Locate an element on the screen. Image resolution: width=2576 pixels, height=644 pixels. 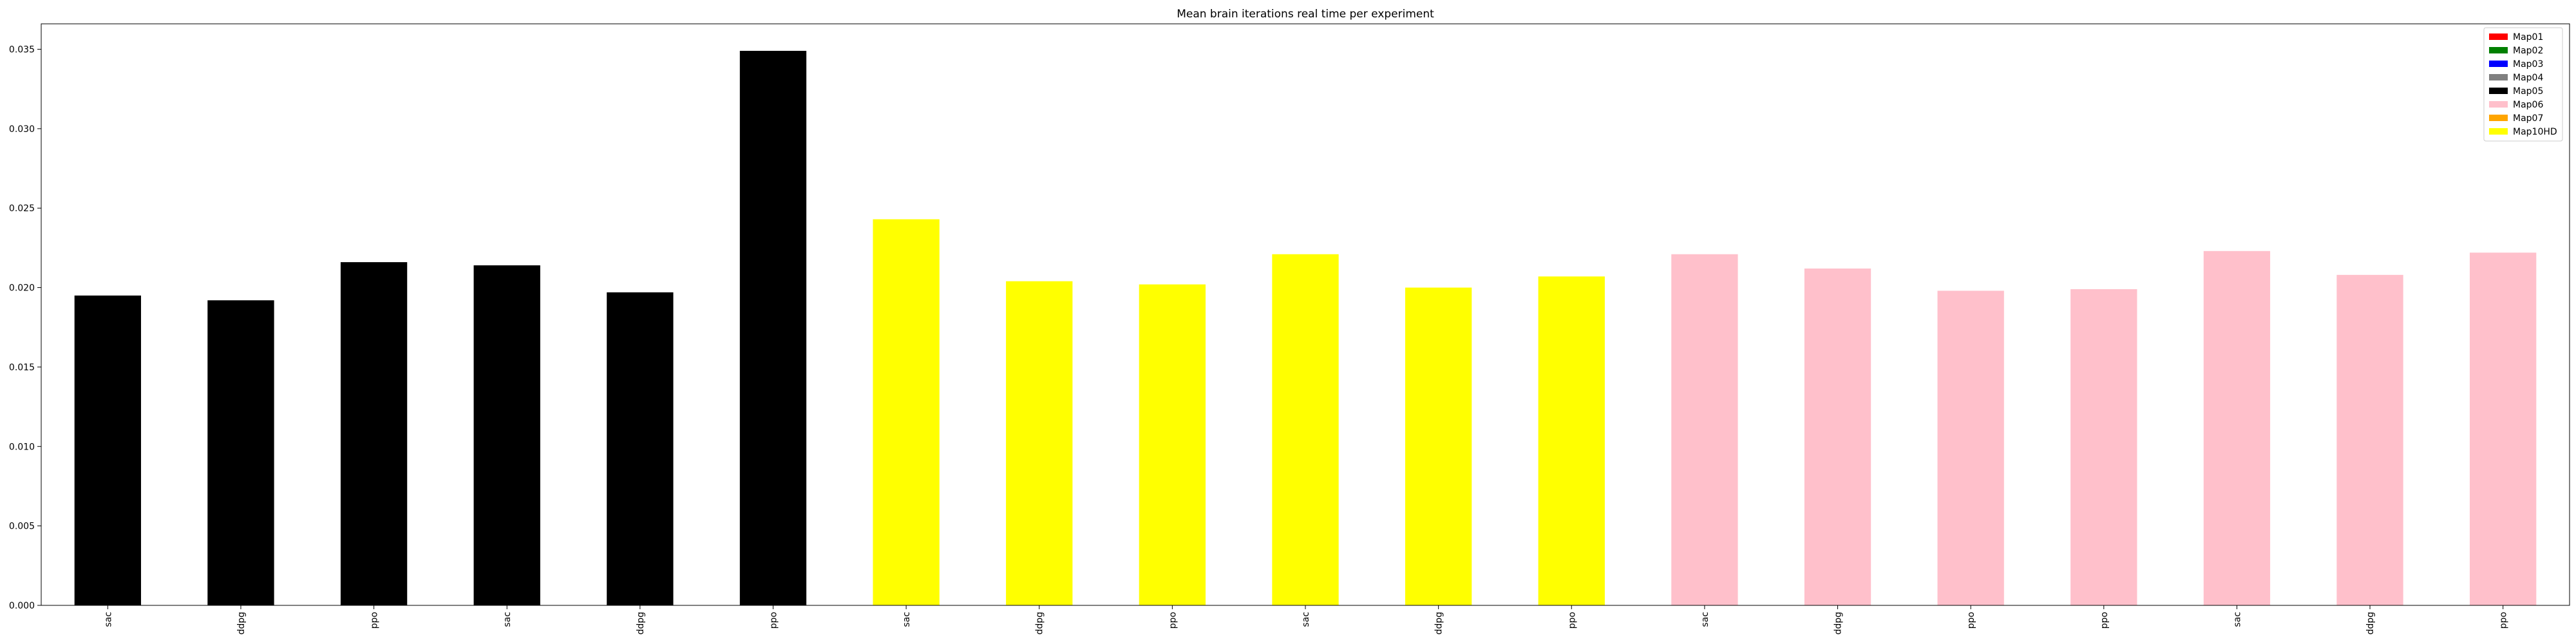
y-tick-label: 0.000 is located at coordinates (22, 606).